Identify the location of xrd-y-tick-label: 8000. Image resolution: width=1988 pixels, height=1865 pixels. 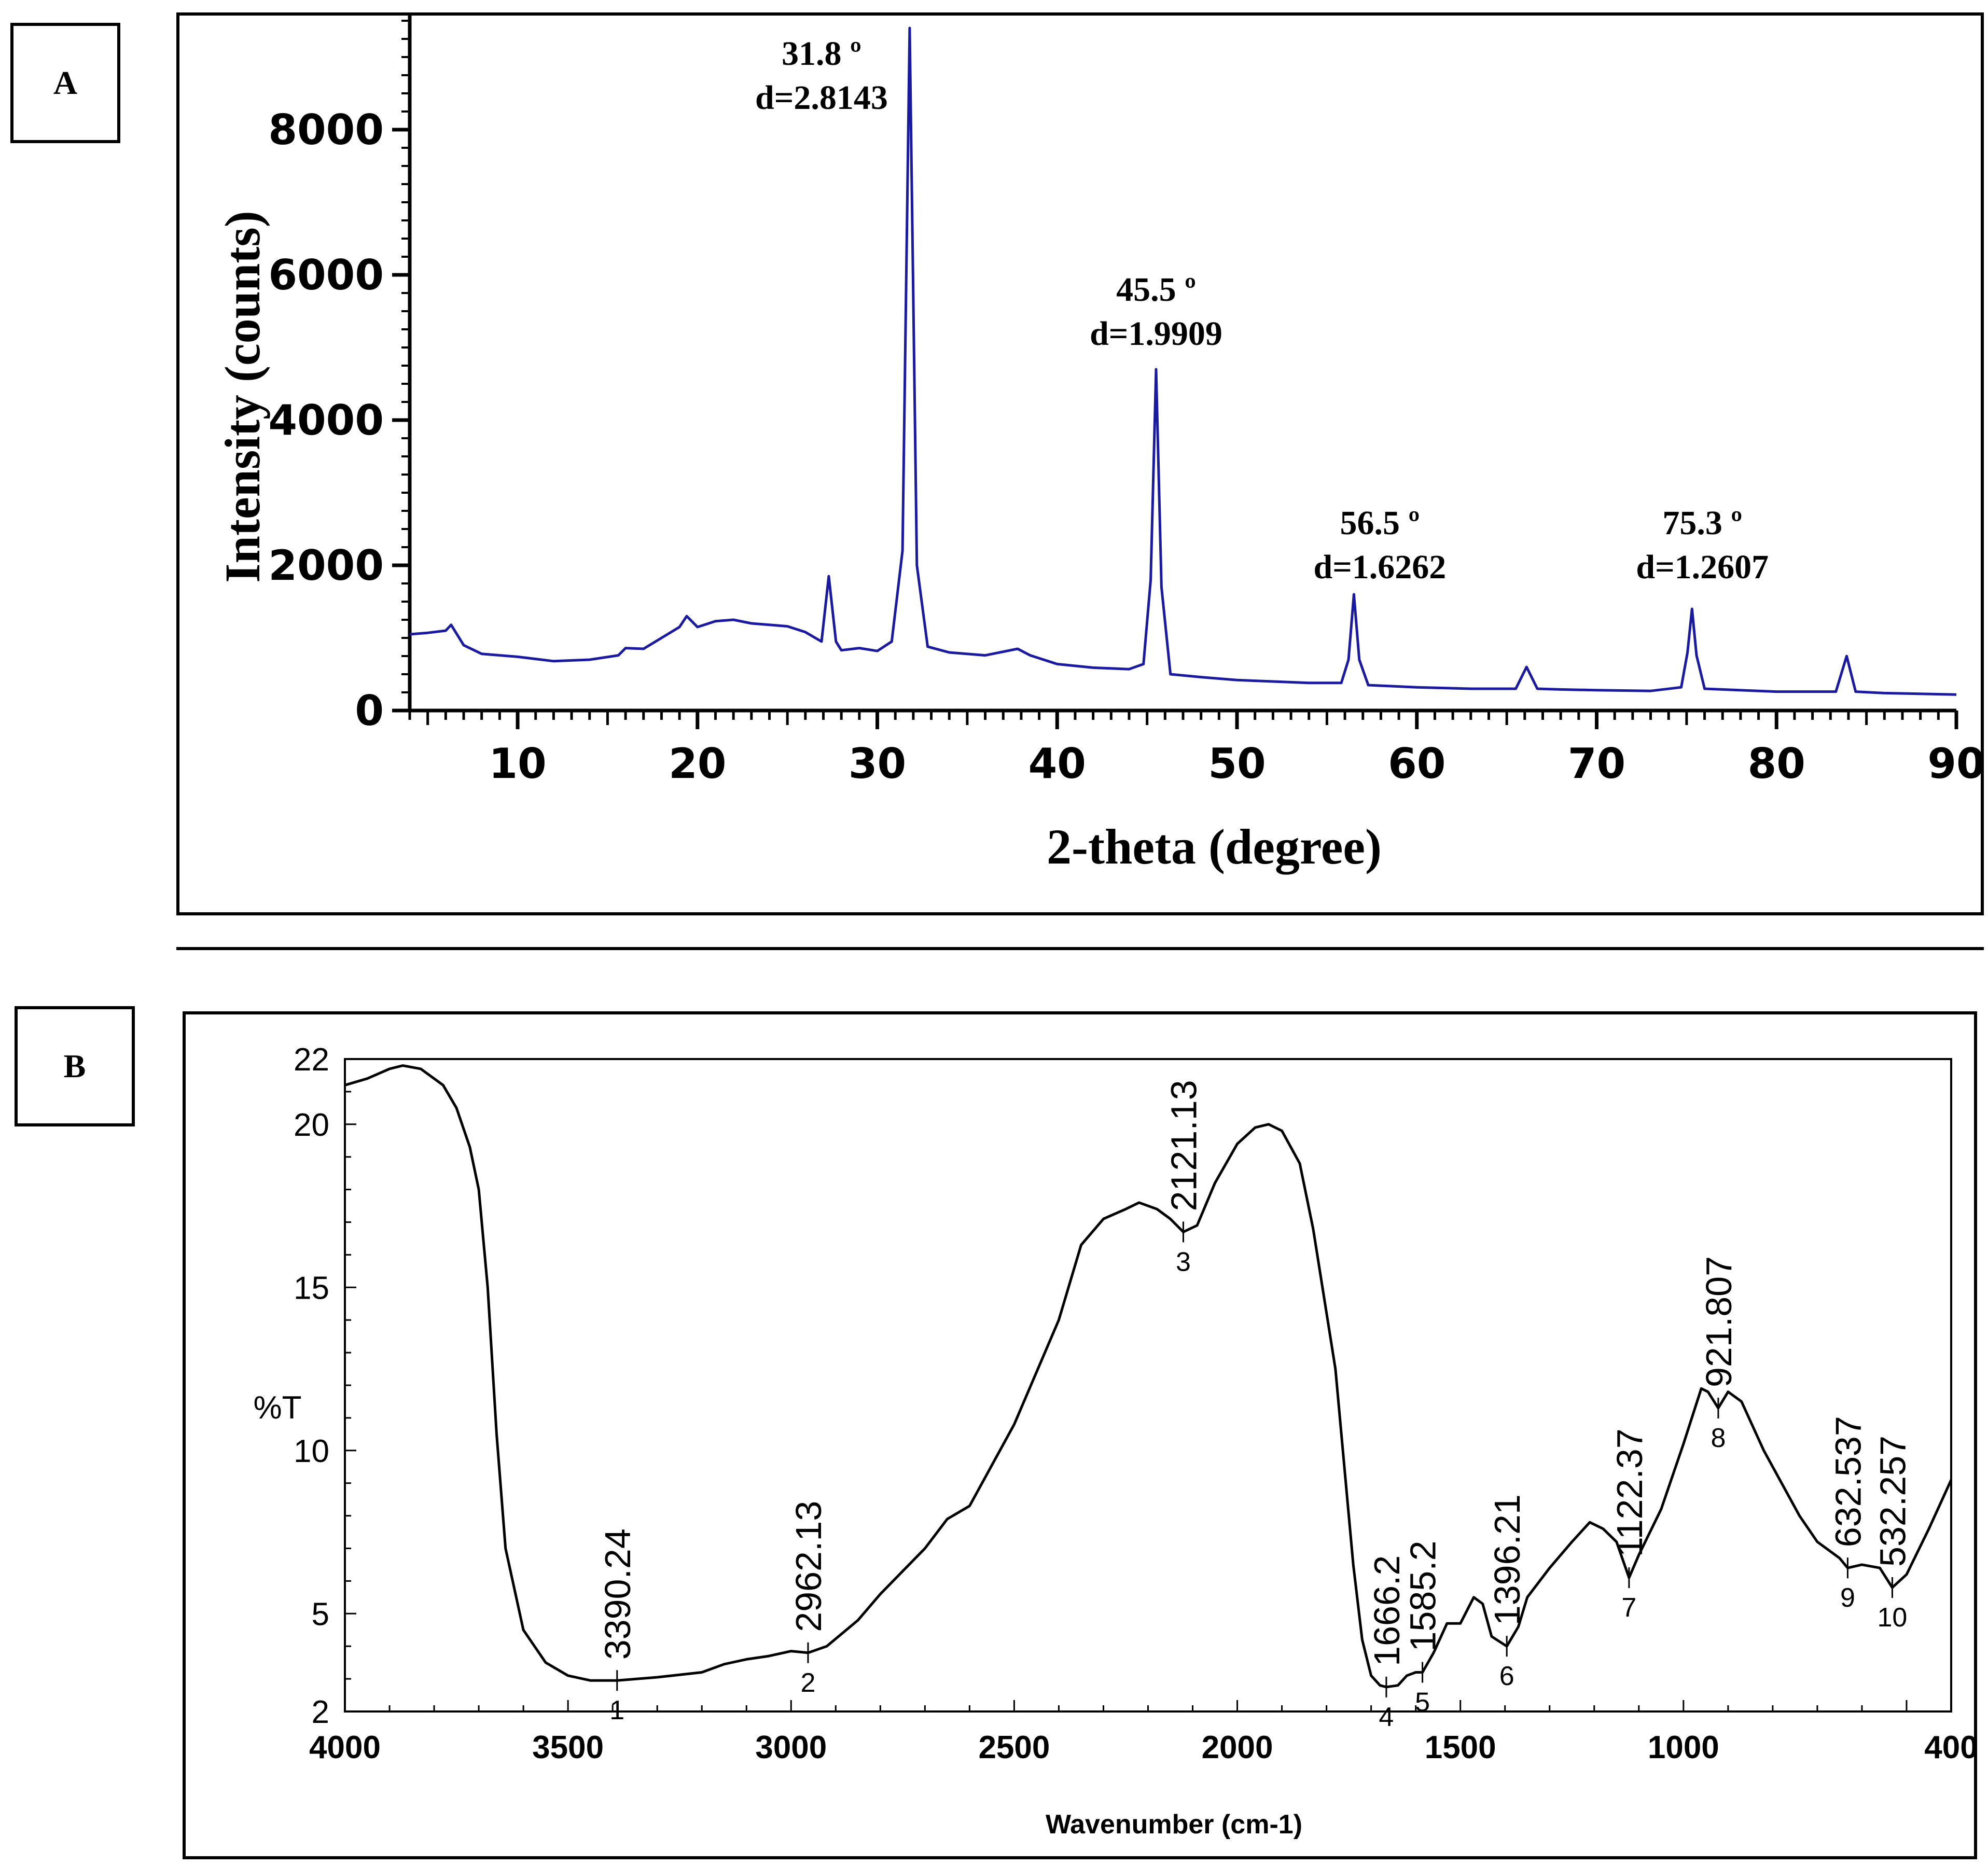
(326, 130).